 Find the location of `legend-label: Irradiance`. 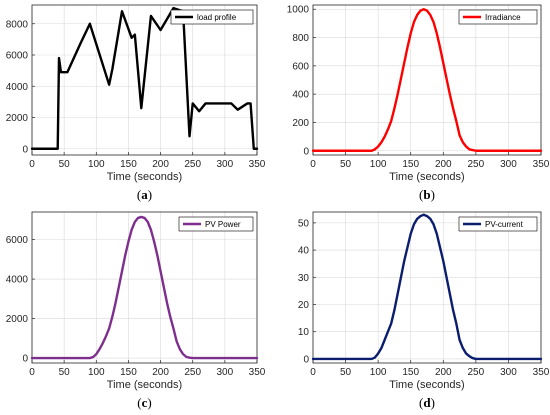

legend-label: Irradiance is located at coordinates (503, 17).